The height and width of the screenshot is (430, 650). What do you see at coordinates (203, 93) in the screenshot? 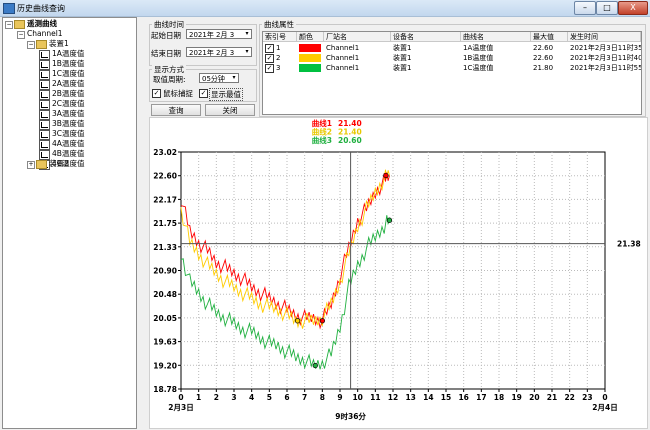
I see `show-extremes-checkbox: ✓` at bounding box center [203, 93].